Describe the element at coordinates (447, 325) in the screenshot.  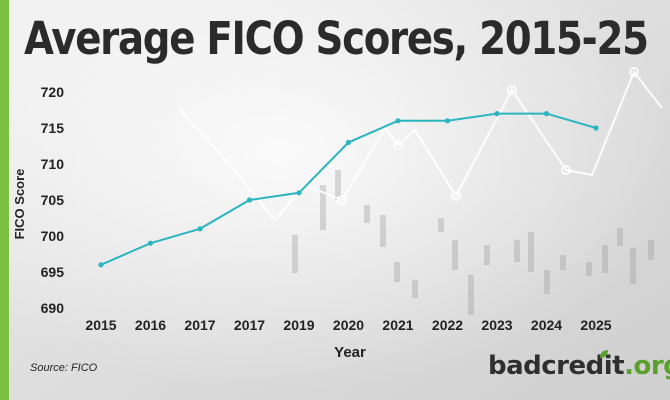
I see `x-tick-label: 2022` at that location.